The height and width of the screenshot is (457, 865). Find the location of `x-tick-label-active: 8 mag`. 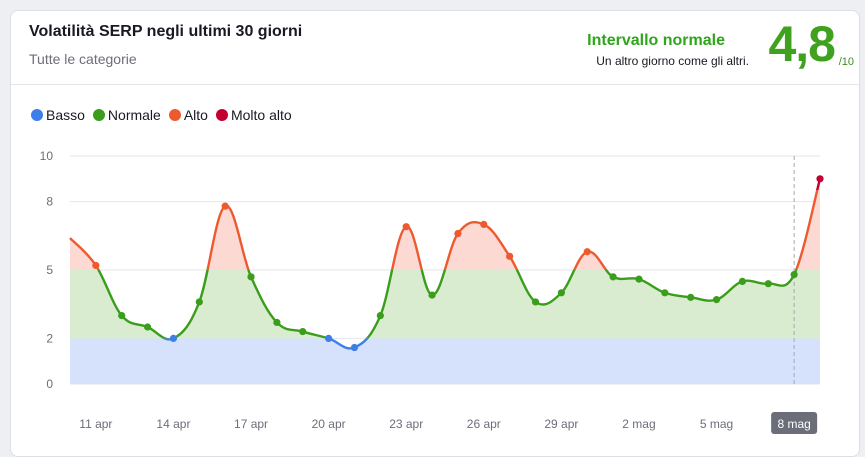

x-tick-label-active: 8 mag is located at coordinates (793, 424).